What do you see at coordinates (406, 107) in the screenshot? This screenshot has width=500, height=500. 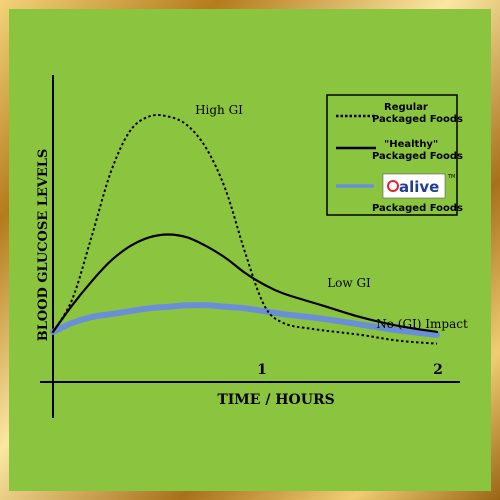 I see `legend-item-1-line1: Regular` at bounding box center [406, 107].